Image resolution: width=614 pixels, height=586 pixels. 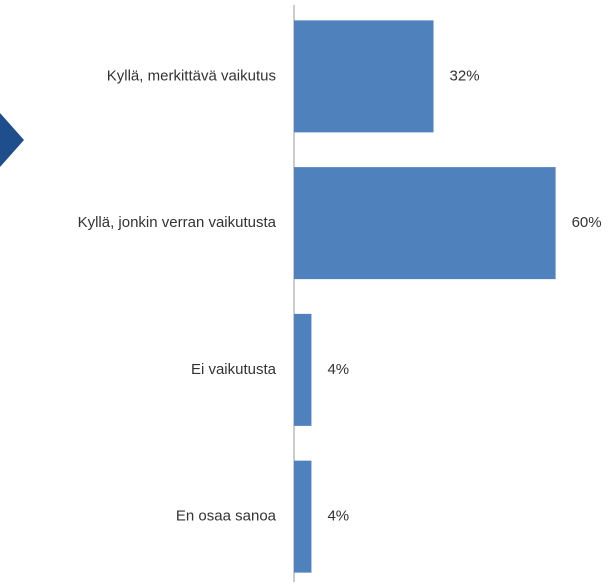 I want to click on category-label: Kyllä, merkittävä vaikutus, so click(x=191, y=75).